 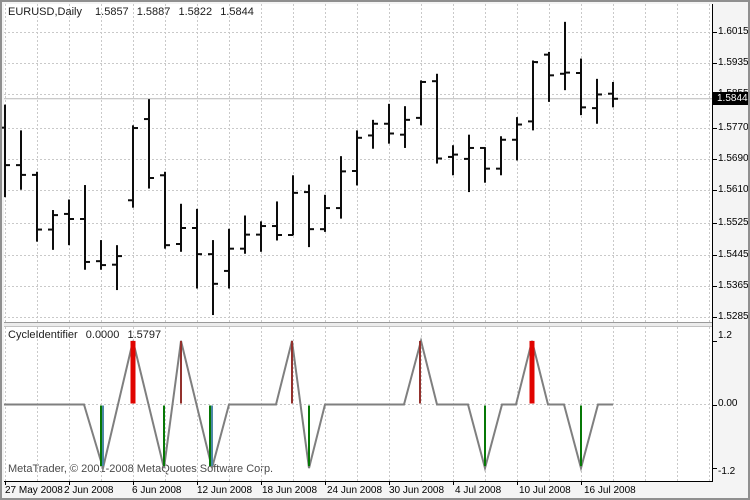 I want to click on bar-open-value: 1.5857, so click(x=112, y=12).